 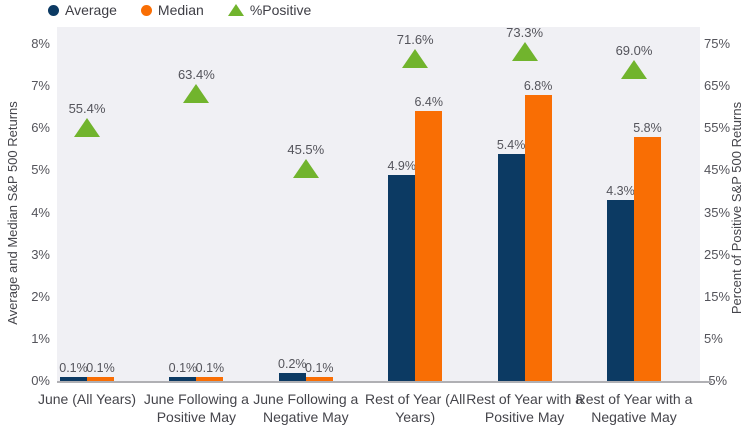 What do you see at coordinates (647, 127) in the screenshot?
I see `bar-label-median: 5.8%` at bounding box center [647, 127].